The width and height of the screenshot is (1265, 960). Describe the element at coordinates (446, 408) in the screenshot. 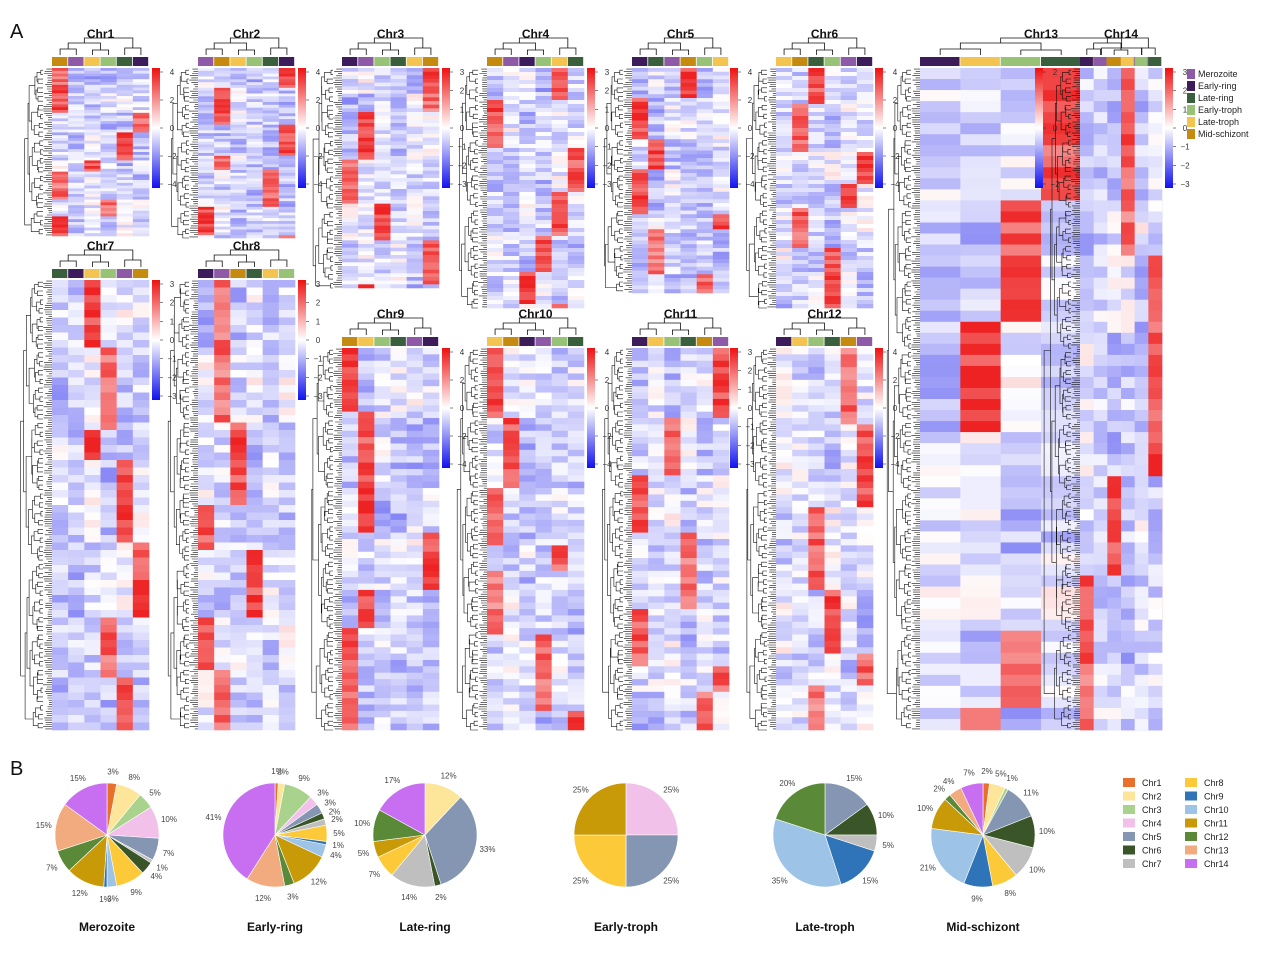

I see `colorbar-gradient` at that location.